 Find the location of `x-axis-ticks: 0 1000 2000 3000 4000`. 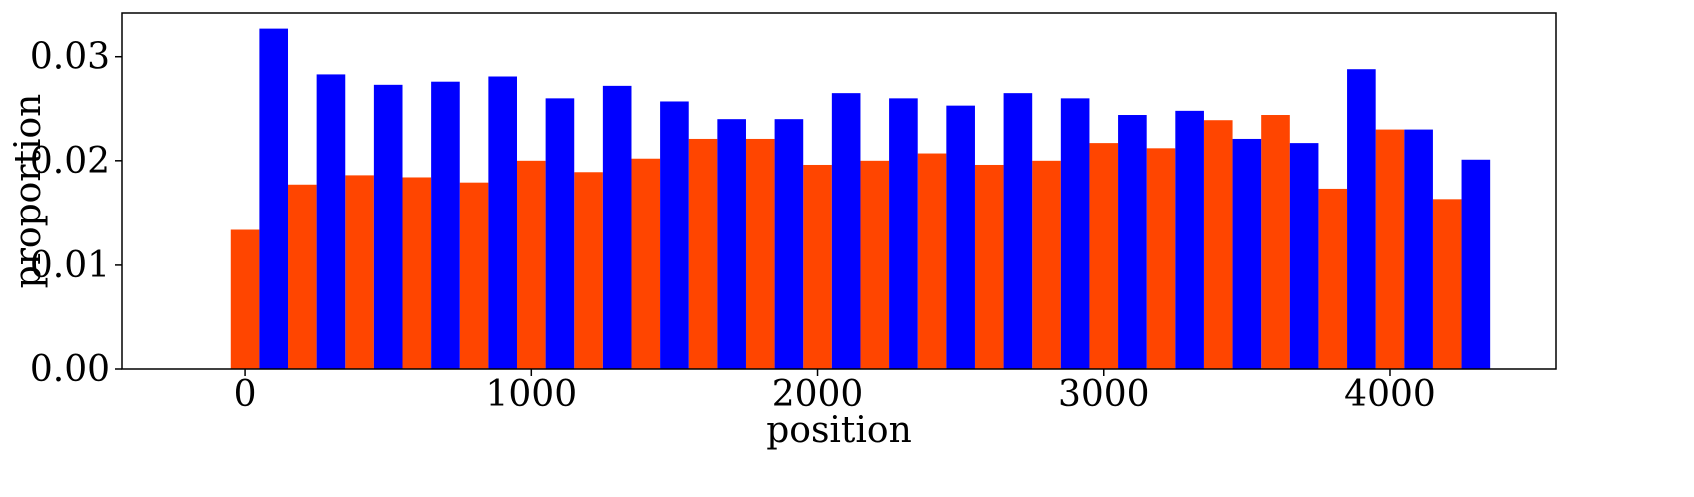

x-axis-ticks: 0 1000 2000 3000 4000 is located at coordinates (835, 392).